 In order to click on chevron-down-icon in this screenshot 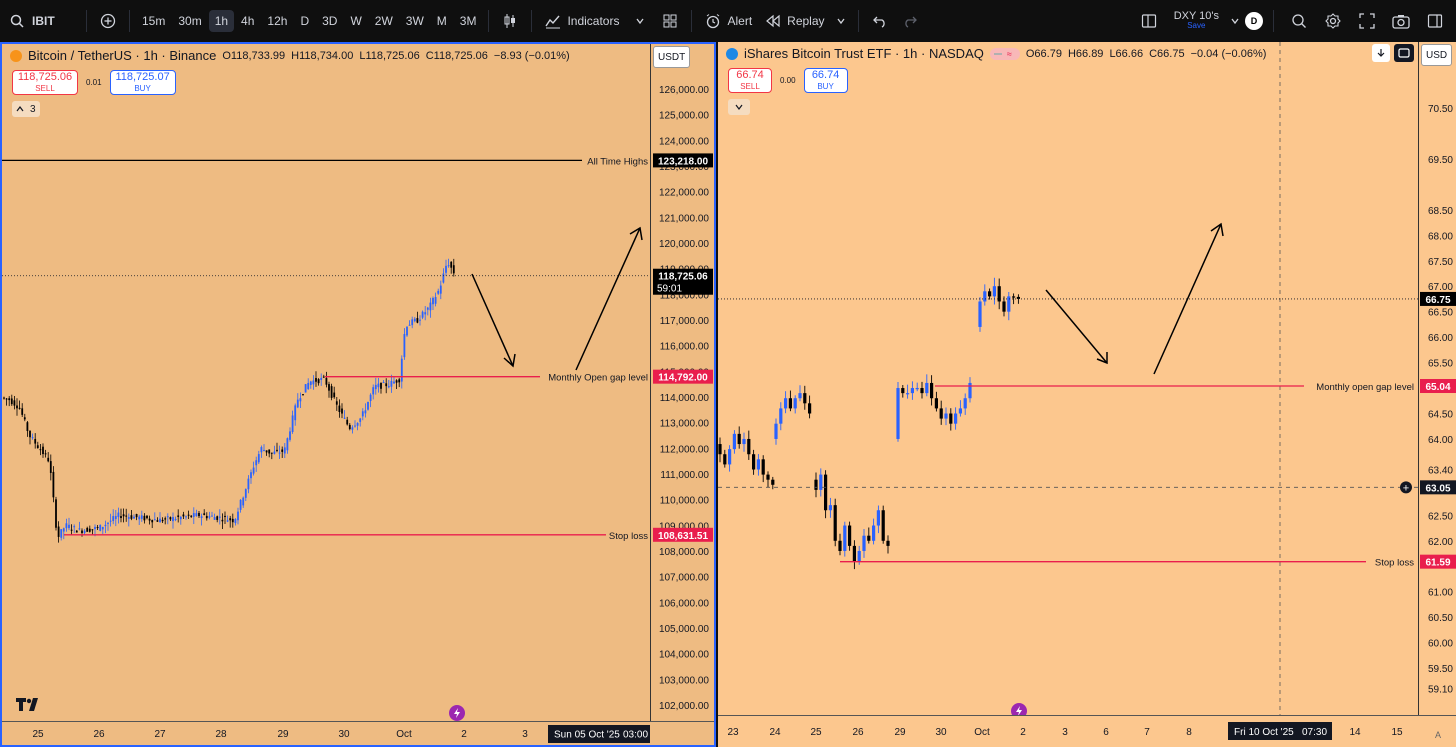, I will do `click(1235, 21)`.